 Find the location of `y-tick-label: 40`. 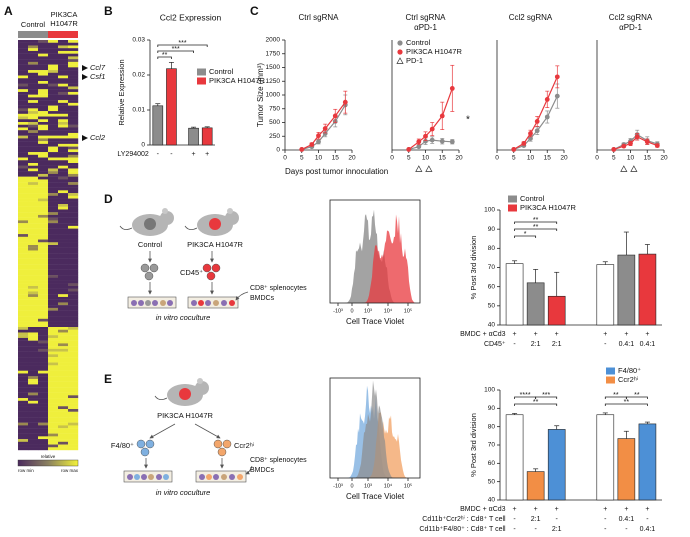

y-tick-label: 40 is located at coordinates (492, 325).